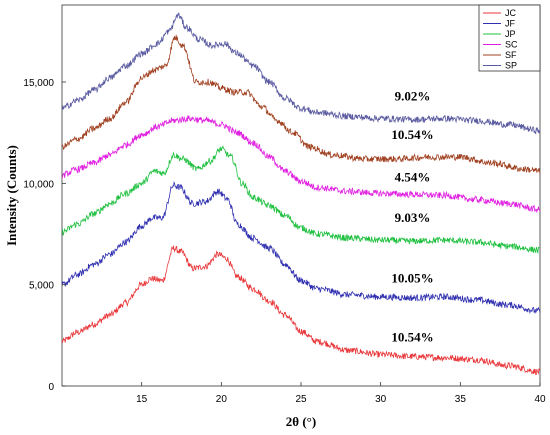 The width and height of the screenshot is (550, 435). I want to click on legend-label: SP, so click(511, 66).